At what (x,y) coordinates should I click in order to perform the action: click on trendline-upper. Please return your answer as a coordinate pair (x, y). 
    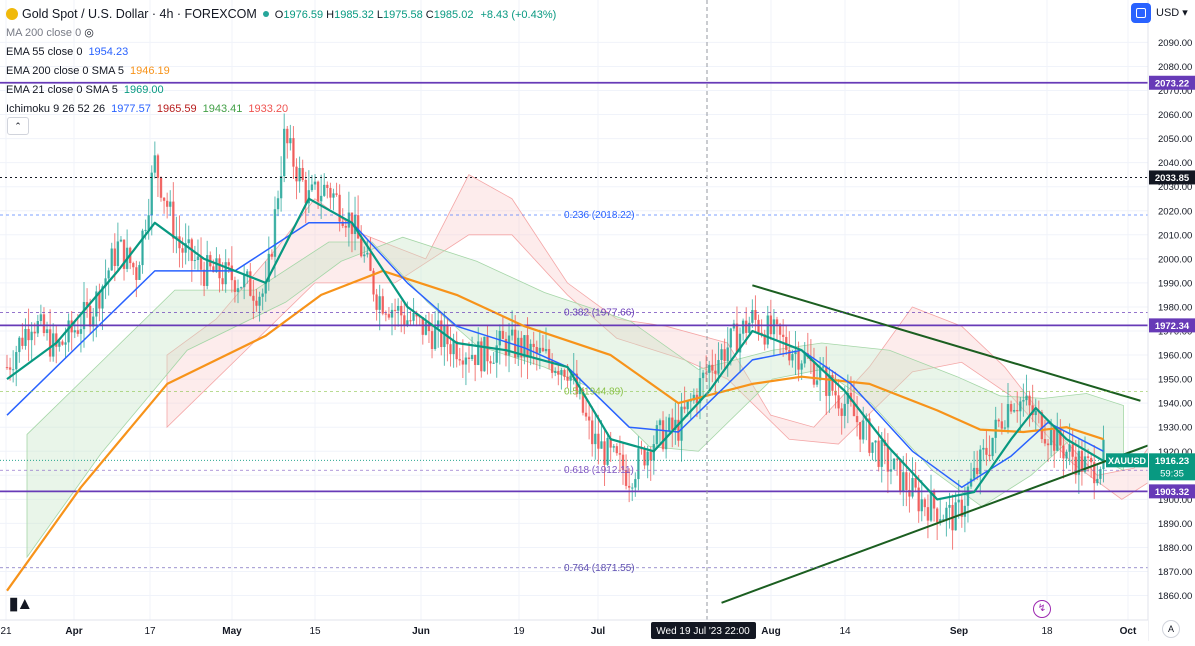
    Looking at the image, I should click on (946, 343).